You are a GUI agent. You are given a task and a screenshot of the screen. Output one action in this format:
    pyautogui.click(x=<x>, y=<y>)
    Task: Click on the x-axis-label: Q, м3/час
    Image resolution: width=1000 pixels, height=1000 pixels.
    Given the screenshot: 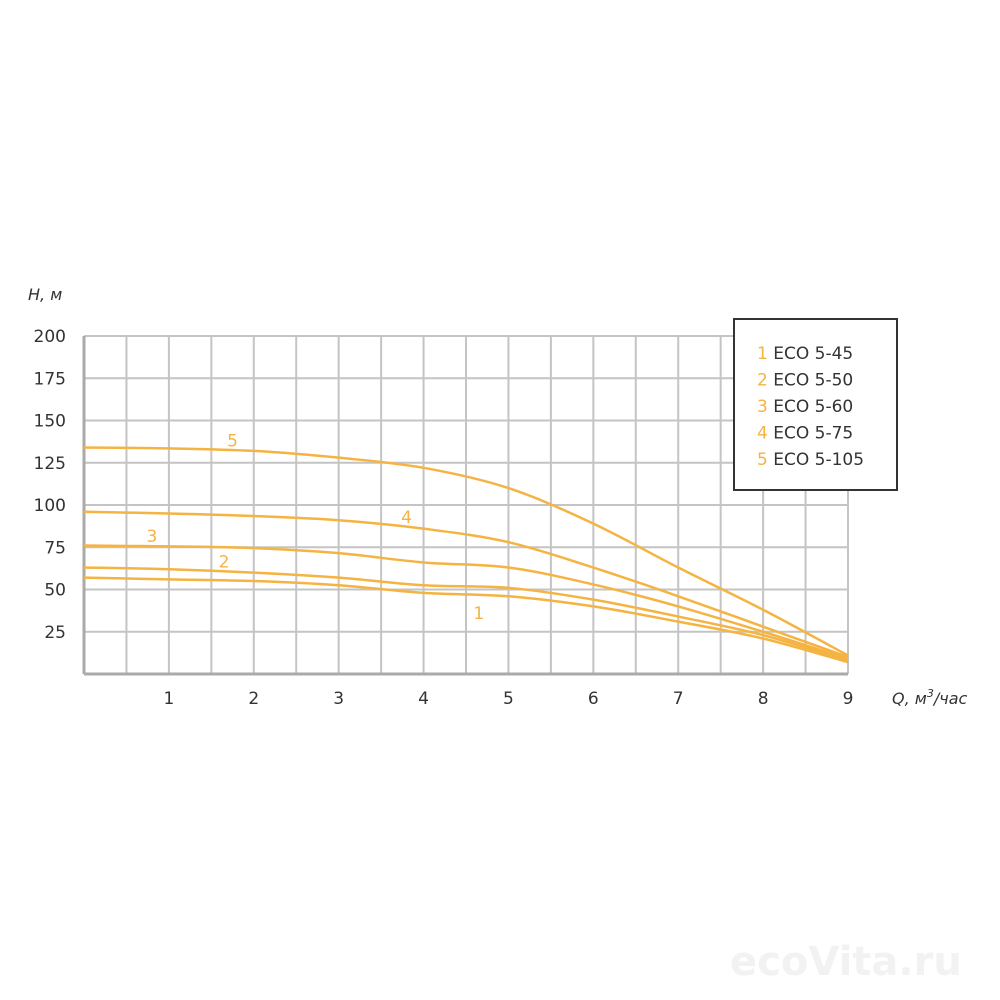 What is the action you would take?
    pyautogui.click(x=929, y=697)
    